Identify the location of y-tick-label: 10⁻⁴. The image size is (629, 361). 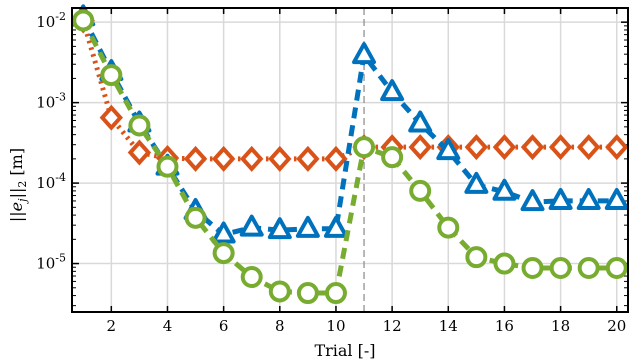
(51, 181).